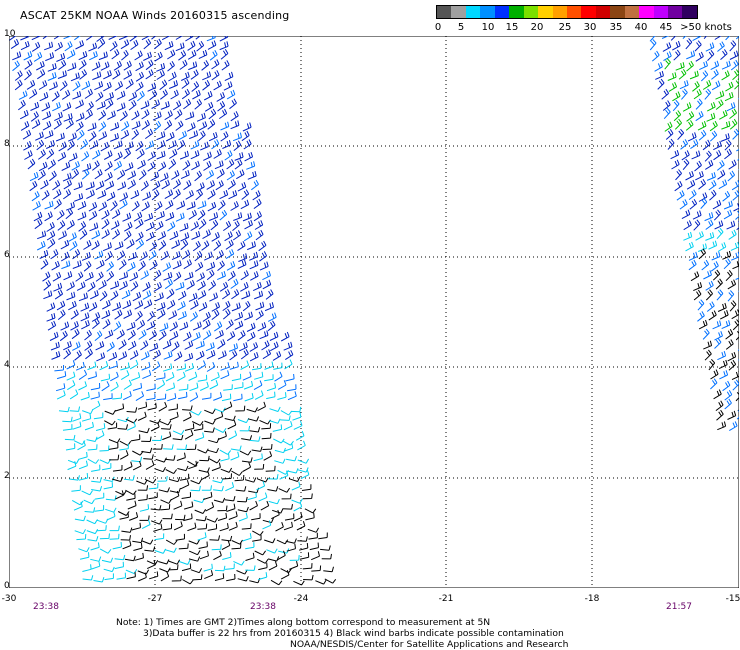 The width and height of the screenshot is (740, 650). I want to click on lat-label-10: 10, so click(10, 34).